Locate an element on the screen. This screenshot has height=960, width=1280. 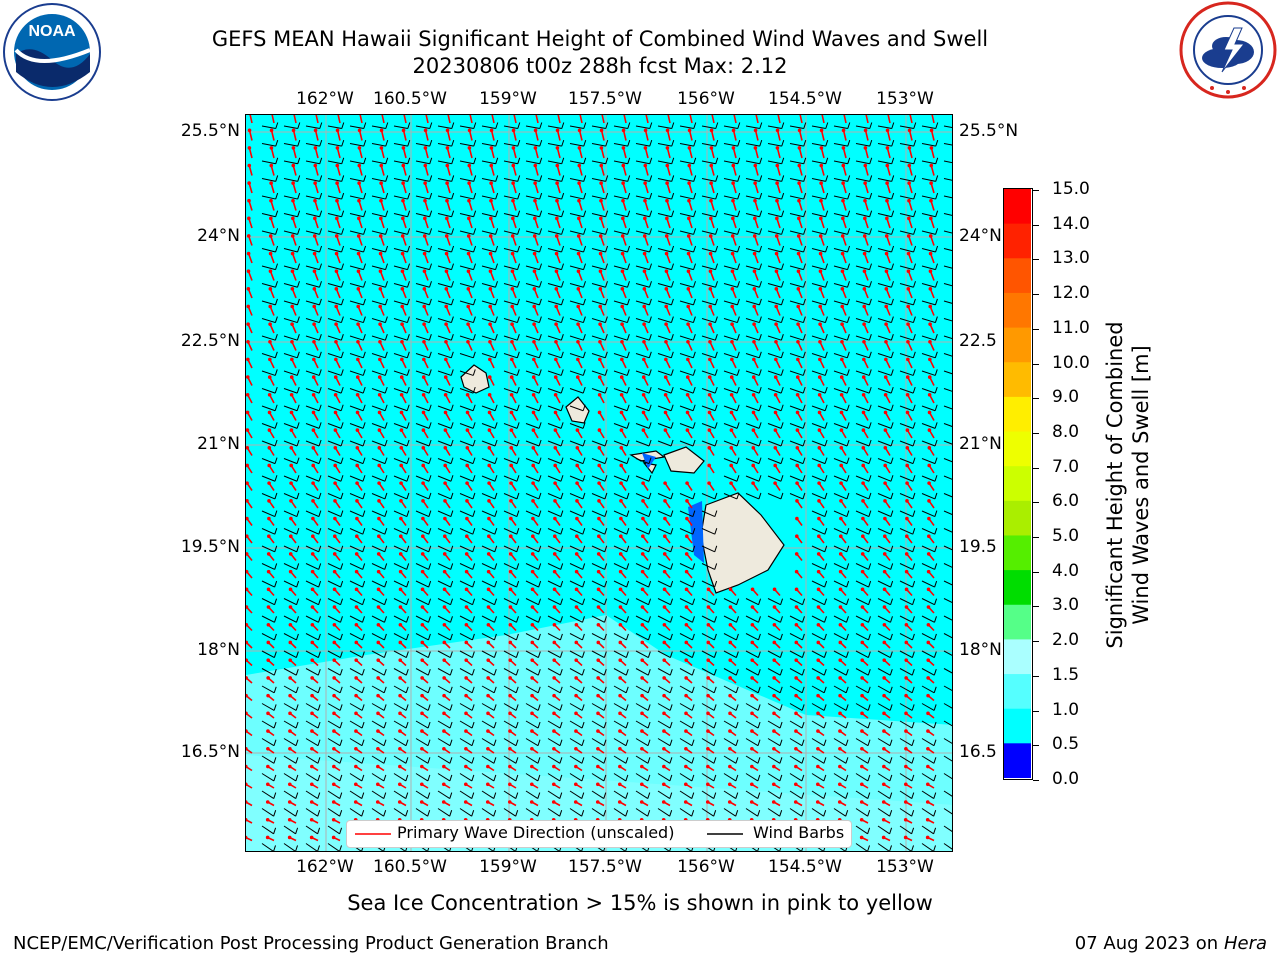
wave-arrow is located at coordinates (867, 119).